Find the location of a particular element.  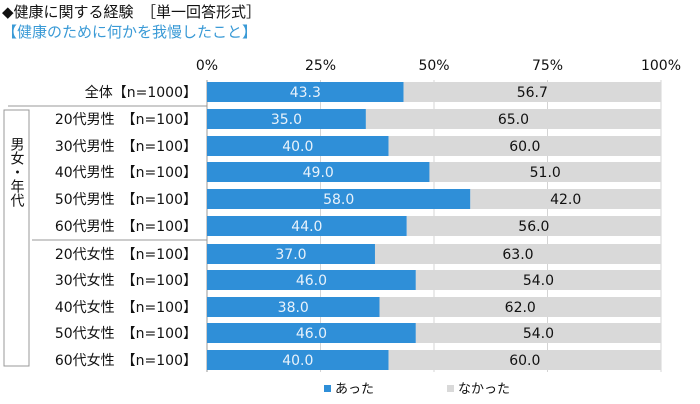

data-label: 58.0 is located at coordinates (338, 200).